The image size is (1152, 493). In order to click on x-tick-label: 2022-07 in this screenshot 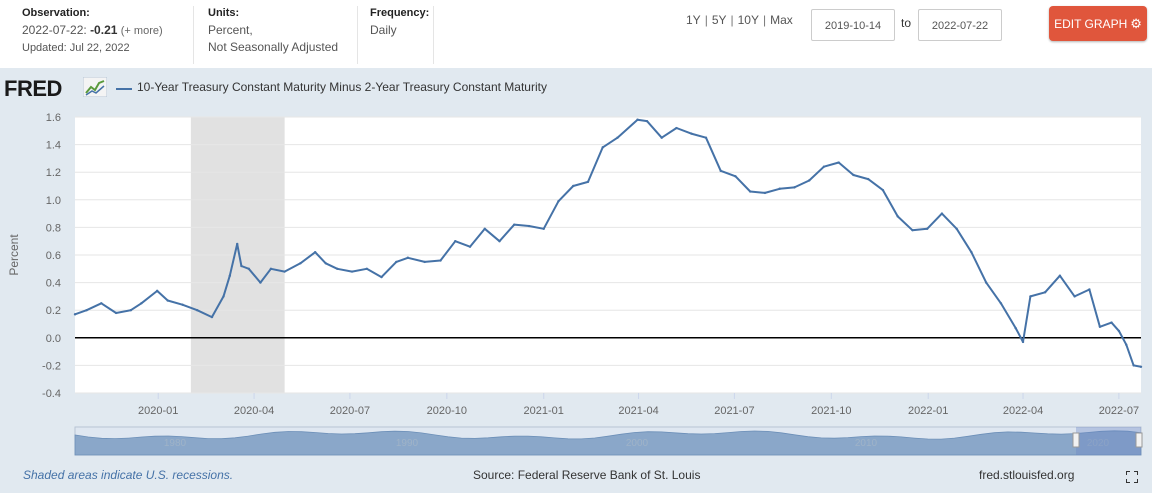, I will do `click(1119, 411)`.